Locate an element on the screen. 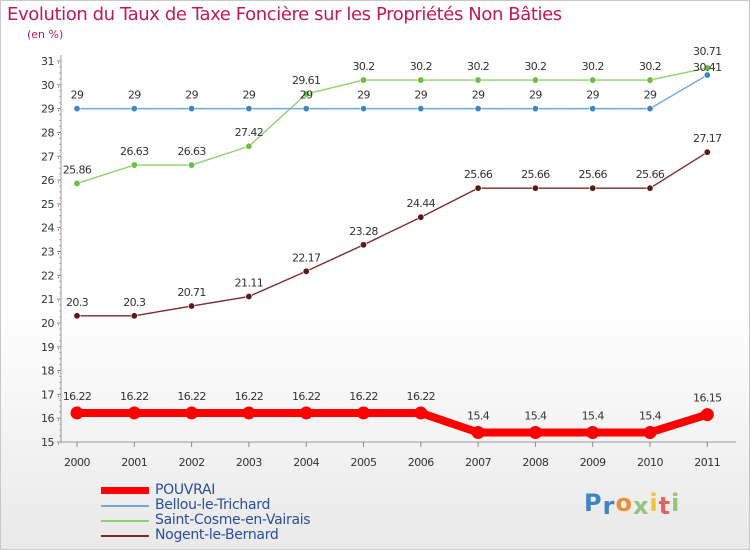 This screenshot has height=550, width=750. y-tick-label: 29 is located at coordinates (47, 109).